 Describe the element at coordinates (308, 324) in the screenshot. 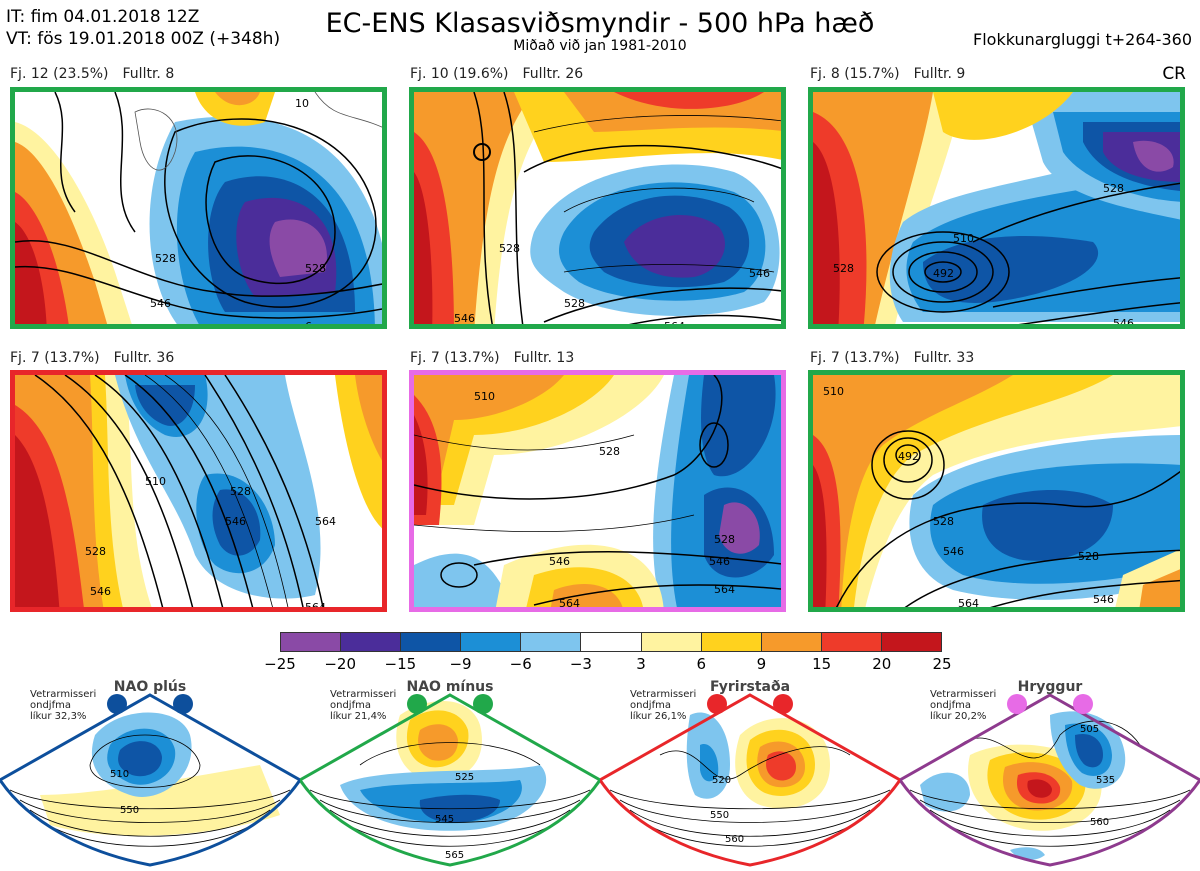

I see `contour-label: 6` at that location.